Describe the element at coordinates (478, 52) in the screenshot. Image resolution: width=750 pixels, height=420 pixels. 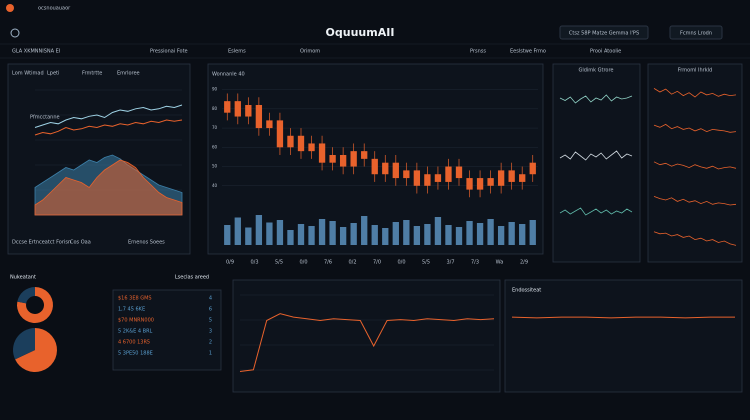
I see `nav-item: Prsnss` at that location.